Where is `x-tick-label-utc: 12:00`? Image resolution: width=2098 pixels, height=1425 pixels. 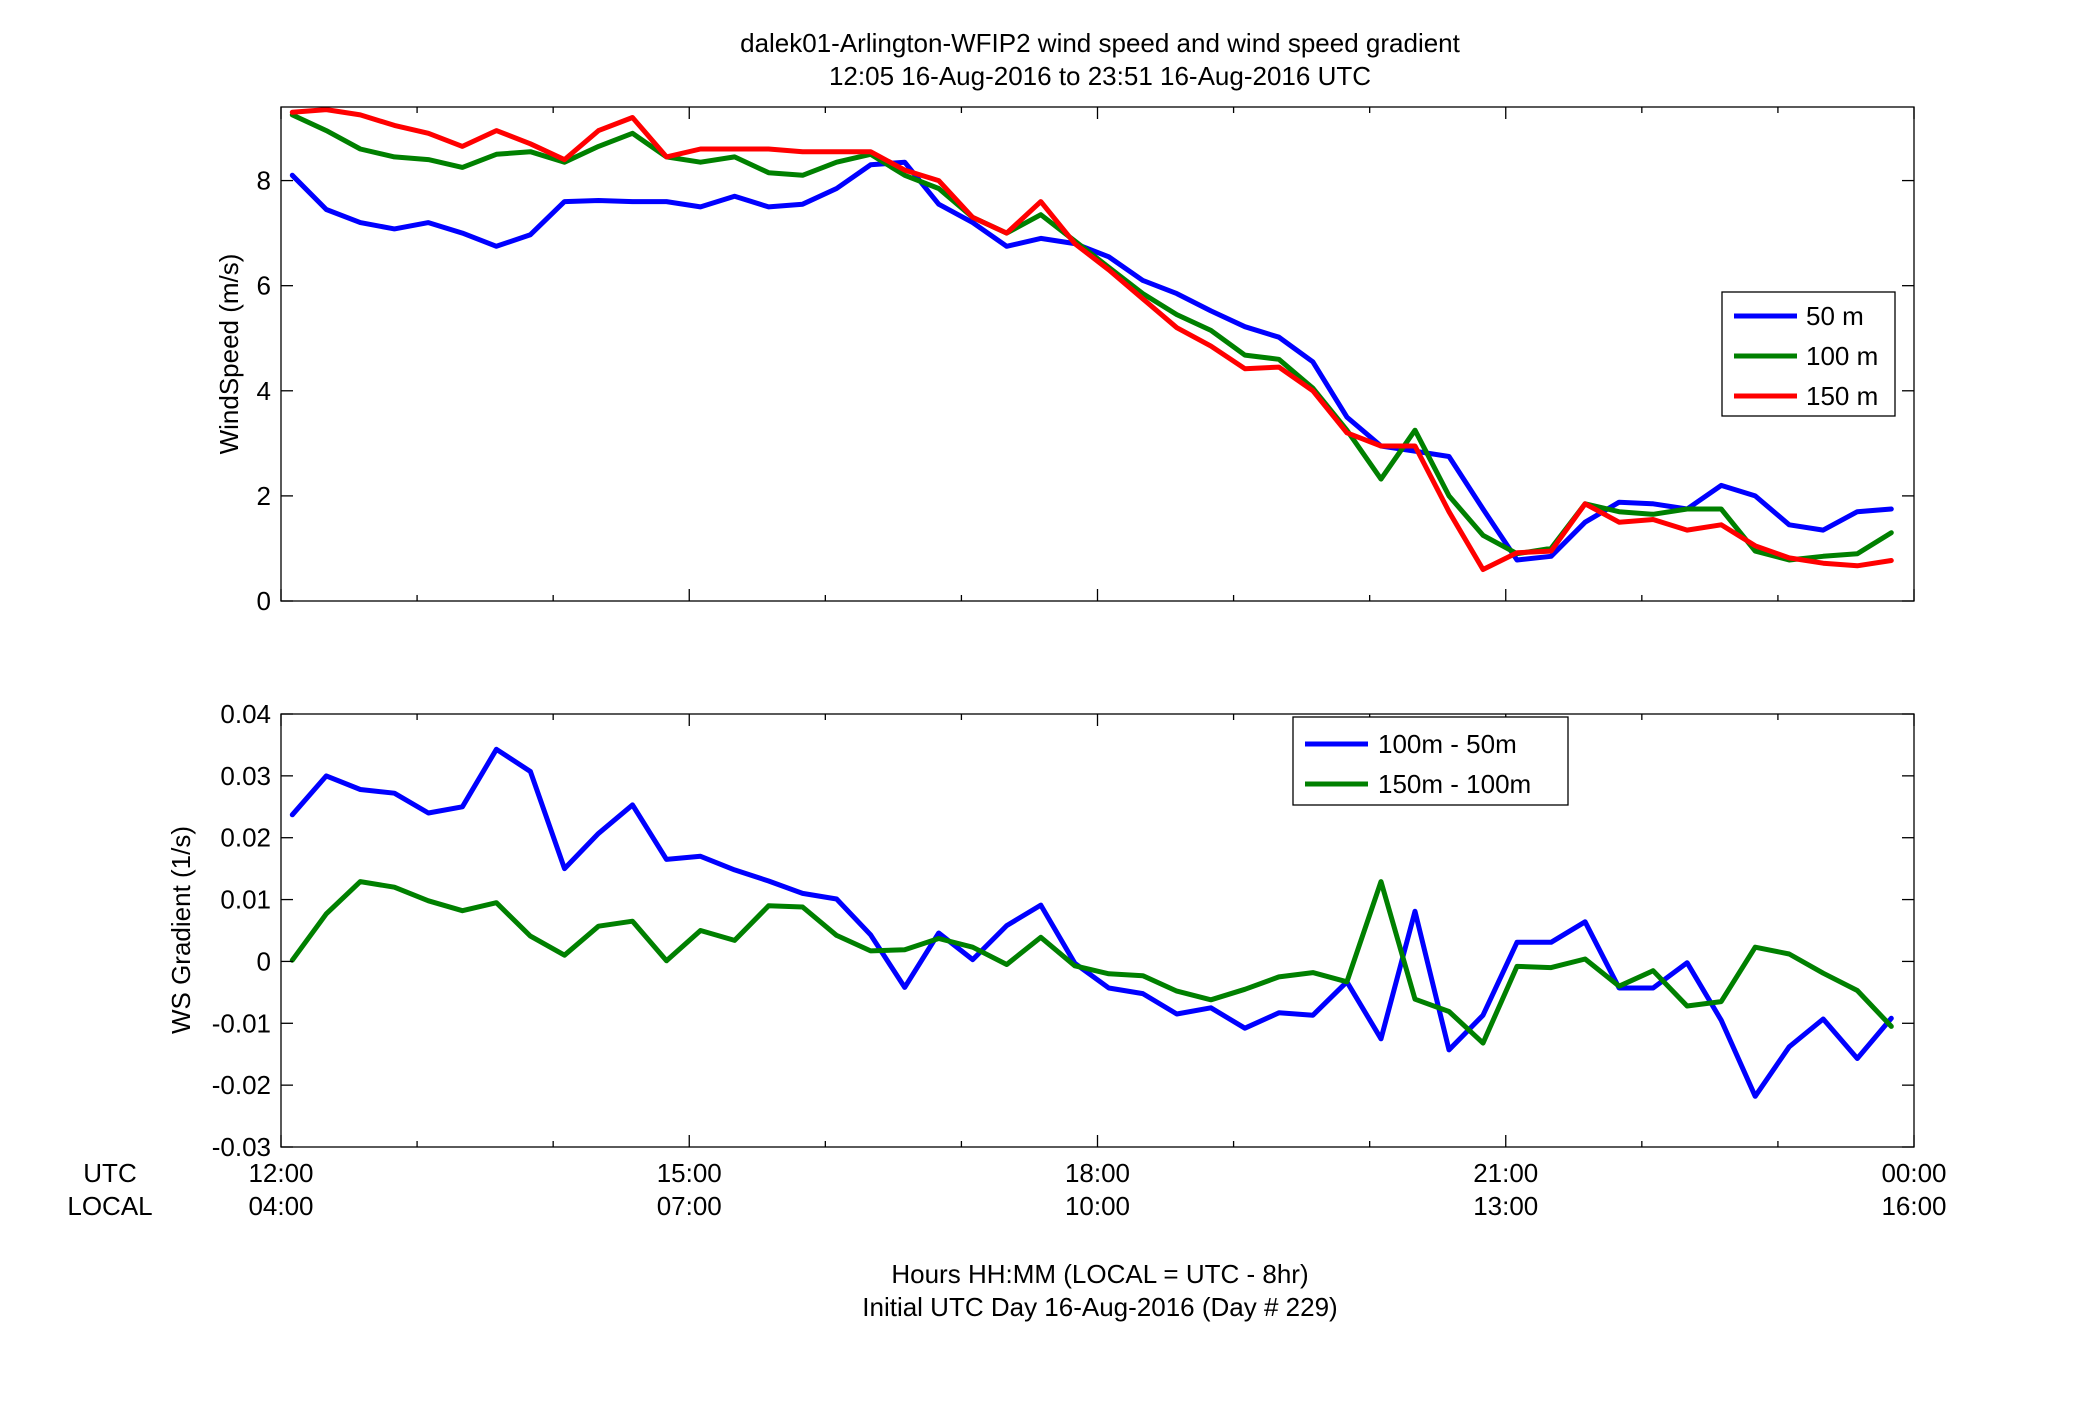
x-tick-label-utc: 12:00 is located at coordinates (280, 1173).